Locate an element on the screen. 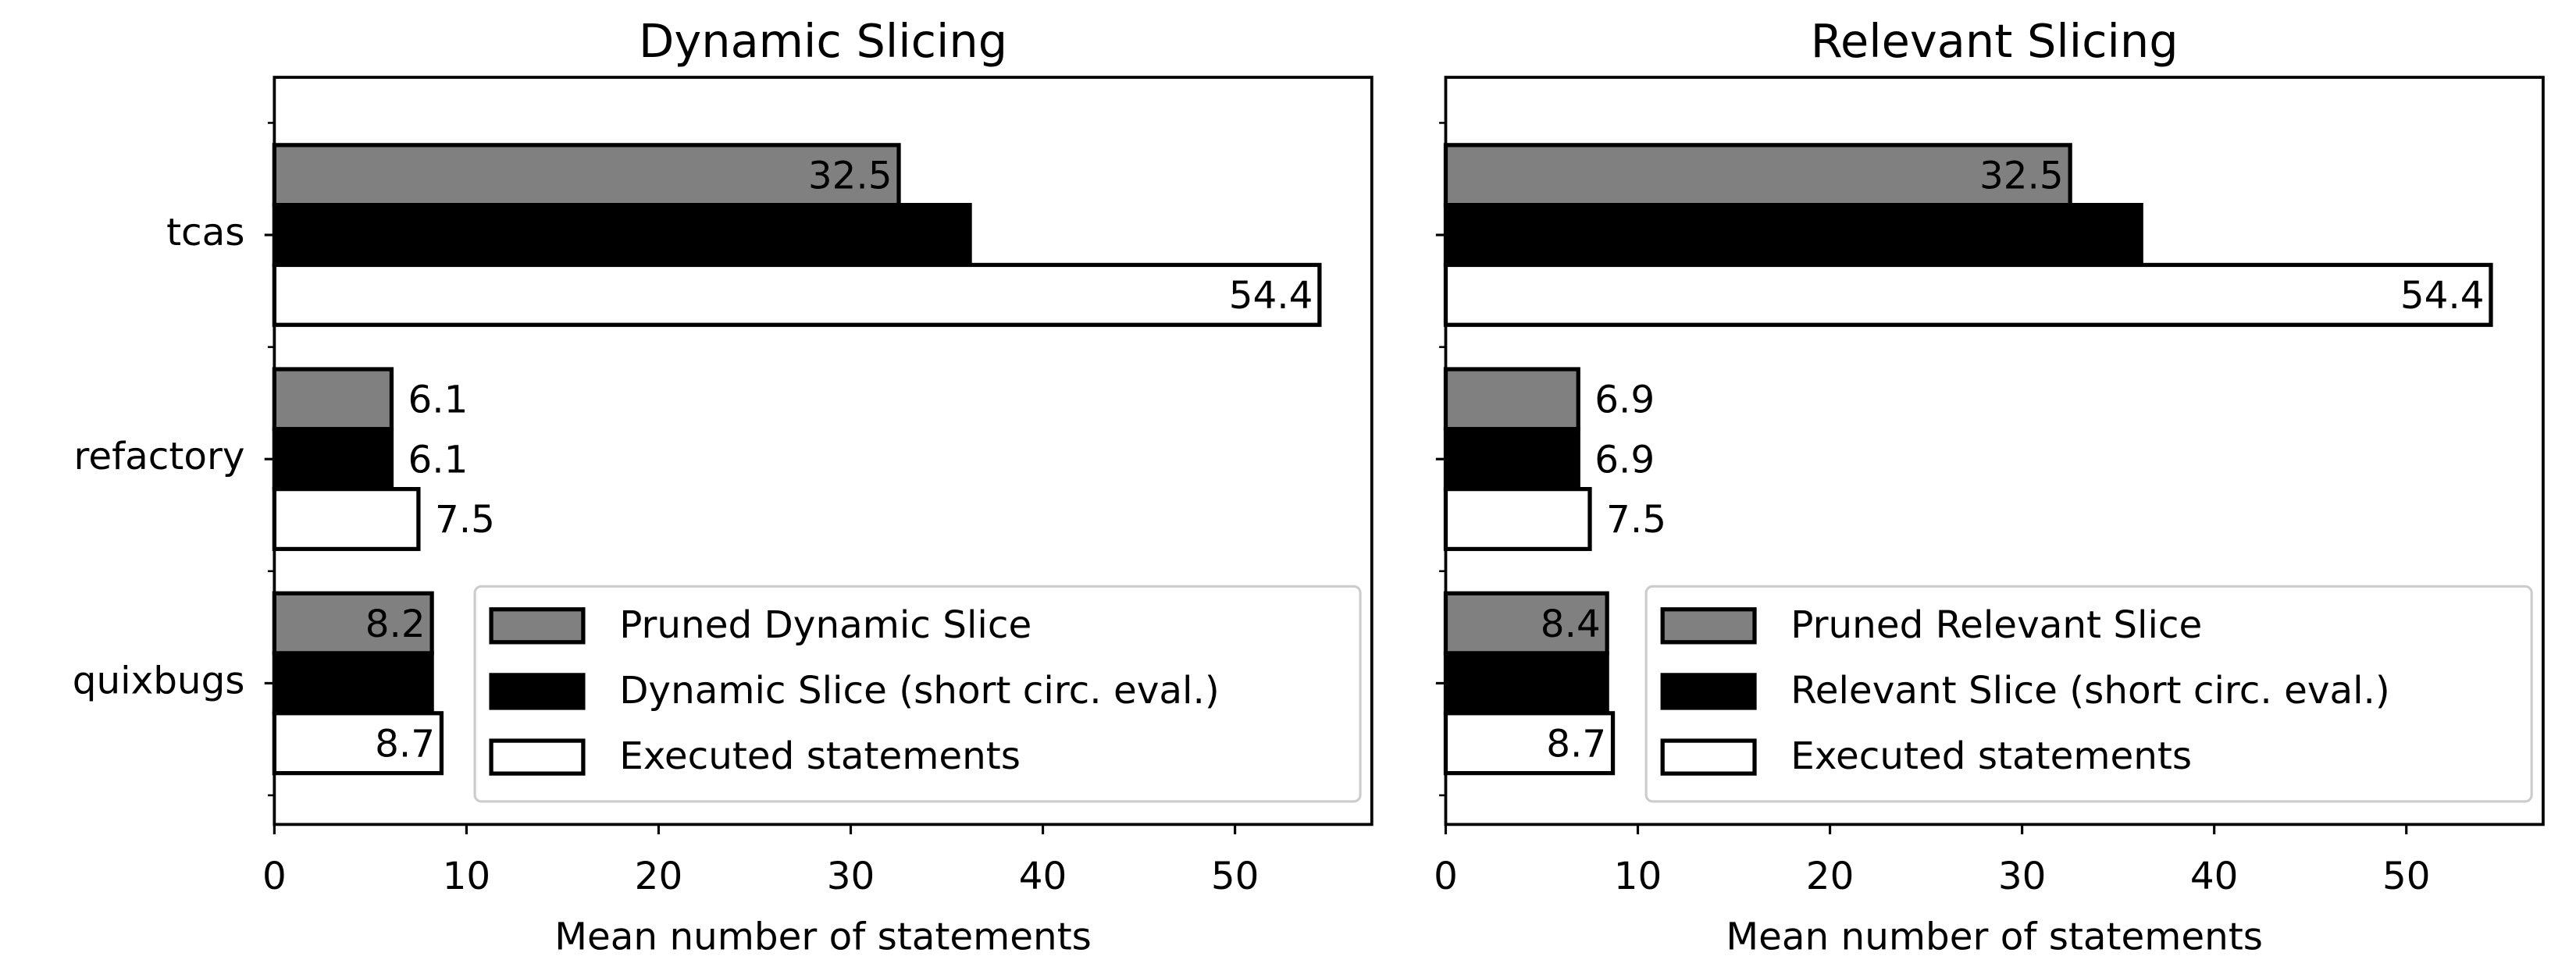 This screenshot has height=974, width=2576. chart-title: Dynamic Slicing is located at coordinates (823, 41).